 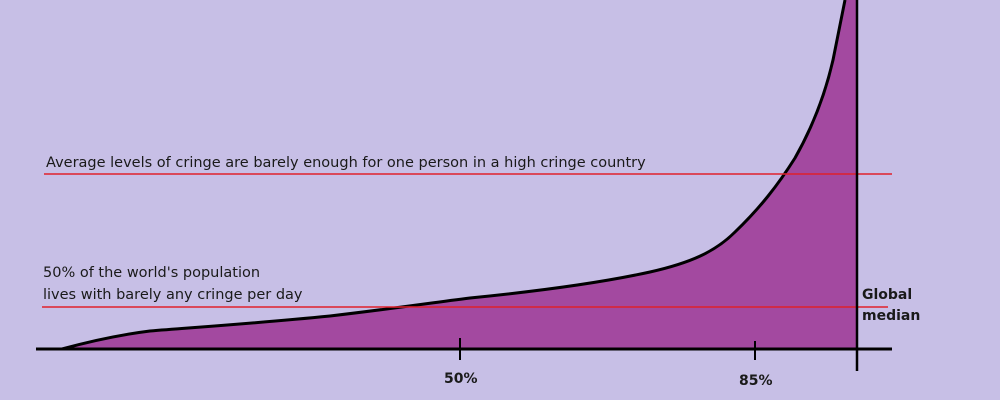 I want to click on population-annotation-line1: 50% of the world's population, so click(x=152, y=273).